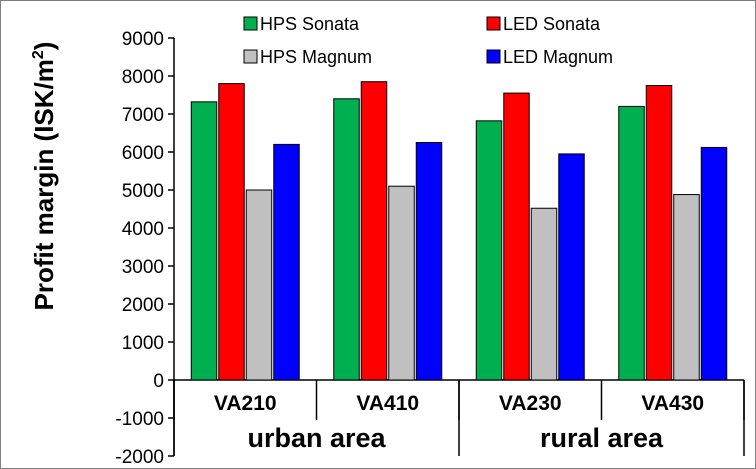  Describe the element at coordinates (310, 24) in the screenshot. I see `legend-label-hps-sonata: HPS Sonata` at that location.